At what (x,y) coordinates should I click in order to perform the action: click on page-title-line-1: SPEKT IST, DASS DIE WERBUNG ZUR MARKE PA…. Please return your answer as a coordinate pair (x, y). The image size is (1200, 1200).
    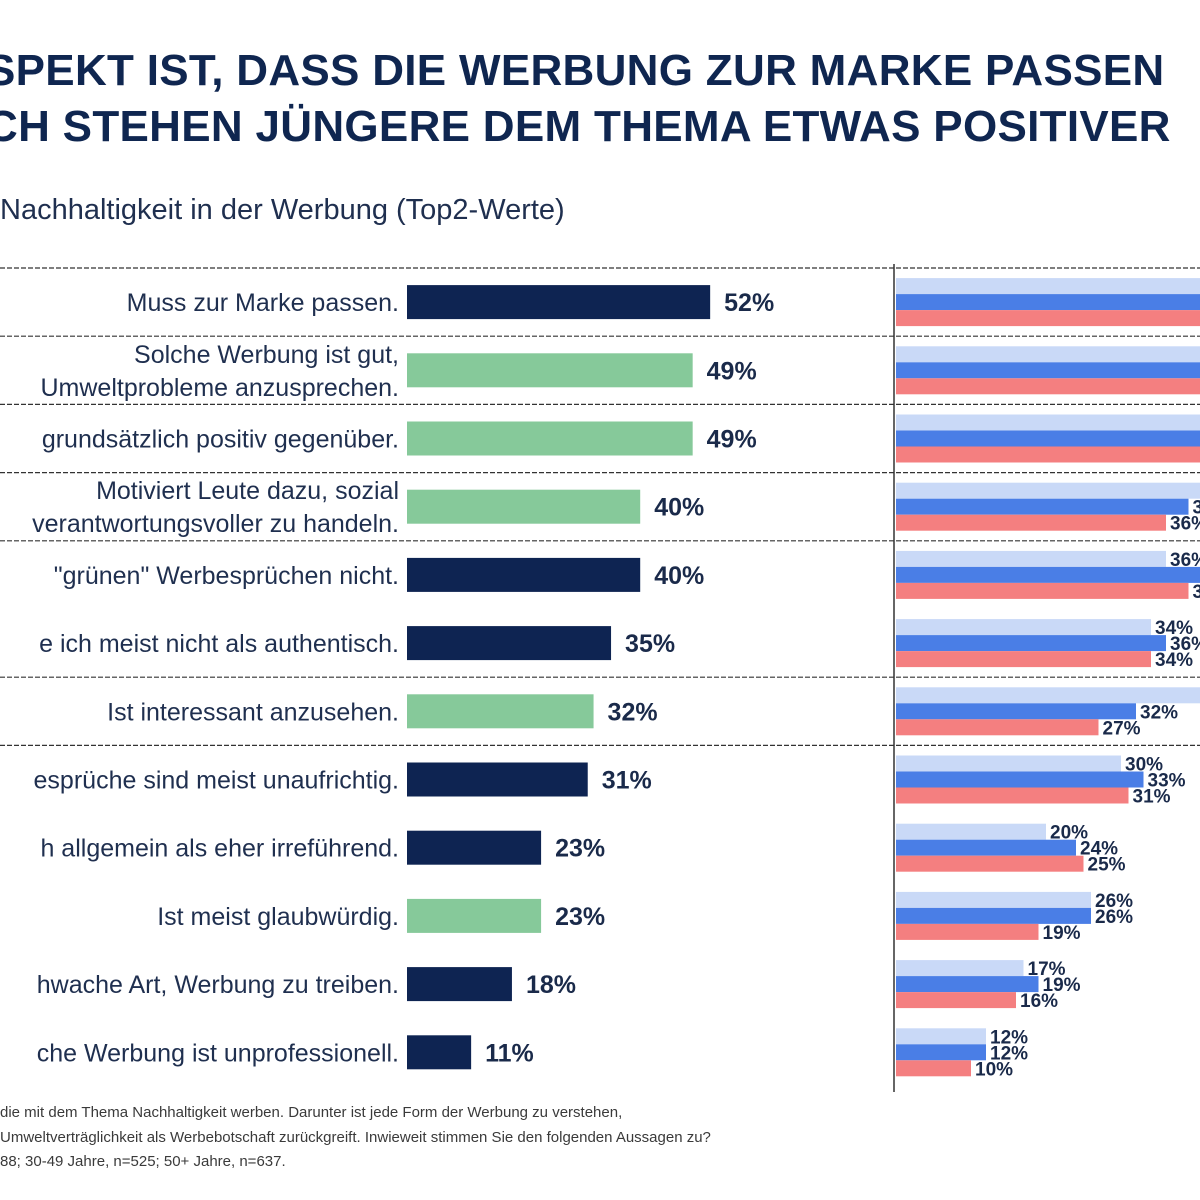
    Looking at the image, I should click on (582, 70).